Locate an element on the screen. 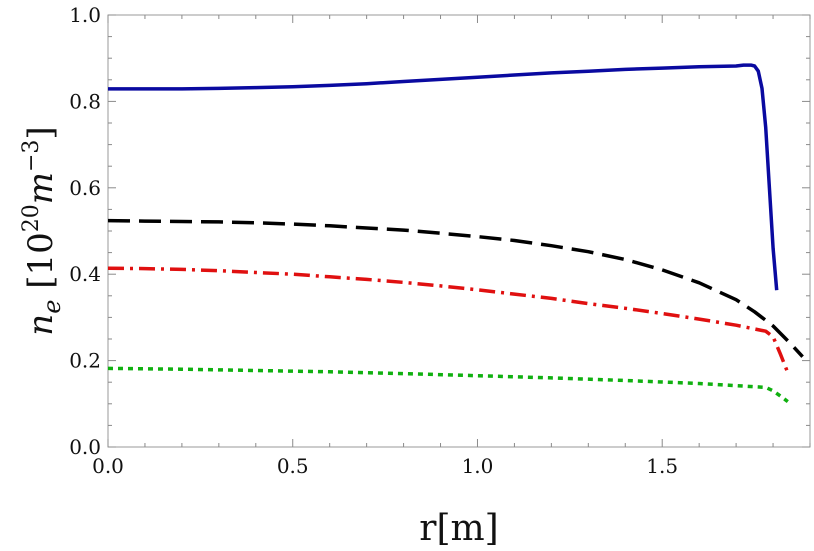 Image resolution: width=814 pixels, height=551 pixels. y-axis-symbol: n is located at coordinates (41, 325).